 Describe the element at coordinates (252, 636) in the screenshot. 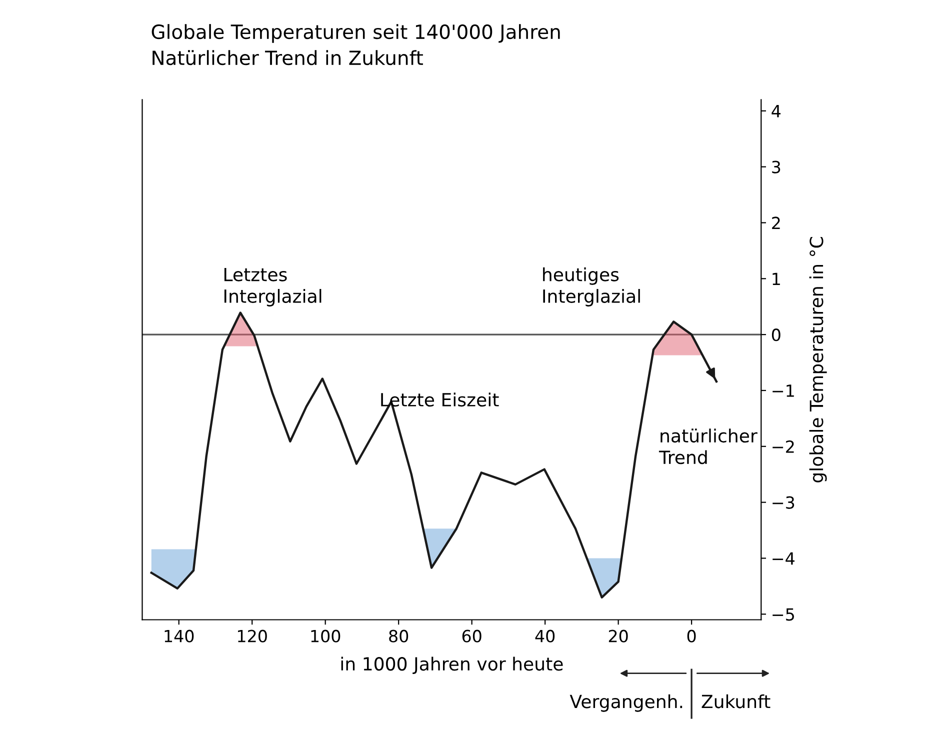

I see `x-tick-label: 120` at that location.